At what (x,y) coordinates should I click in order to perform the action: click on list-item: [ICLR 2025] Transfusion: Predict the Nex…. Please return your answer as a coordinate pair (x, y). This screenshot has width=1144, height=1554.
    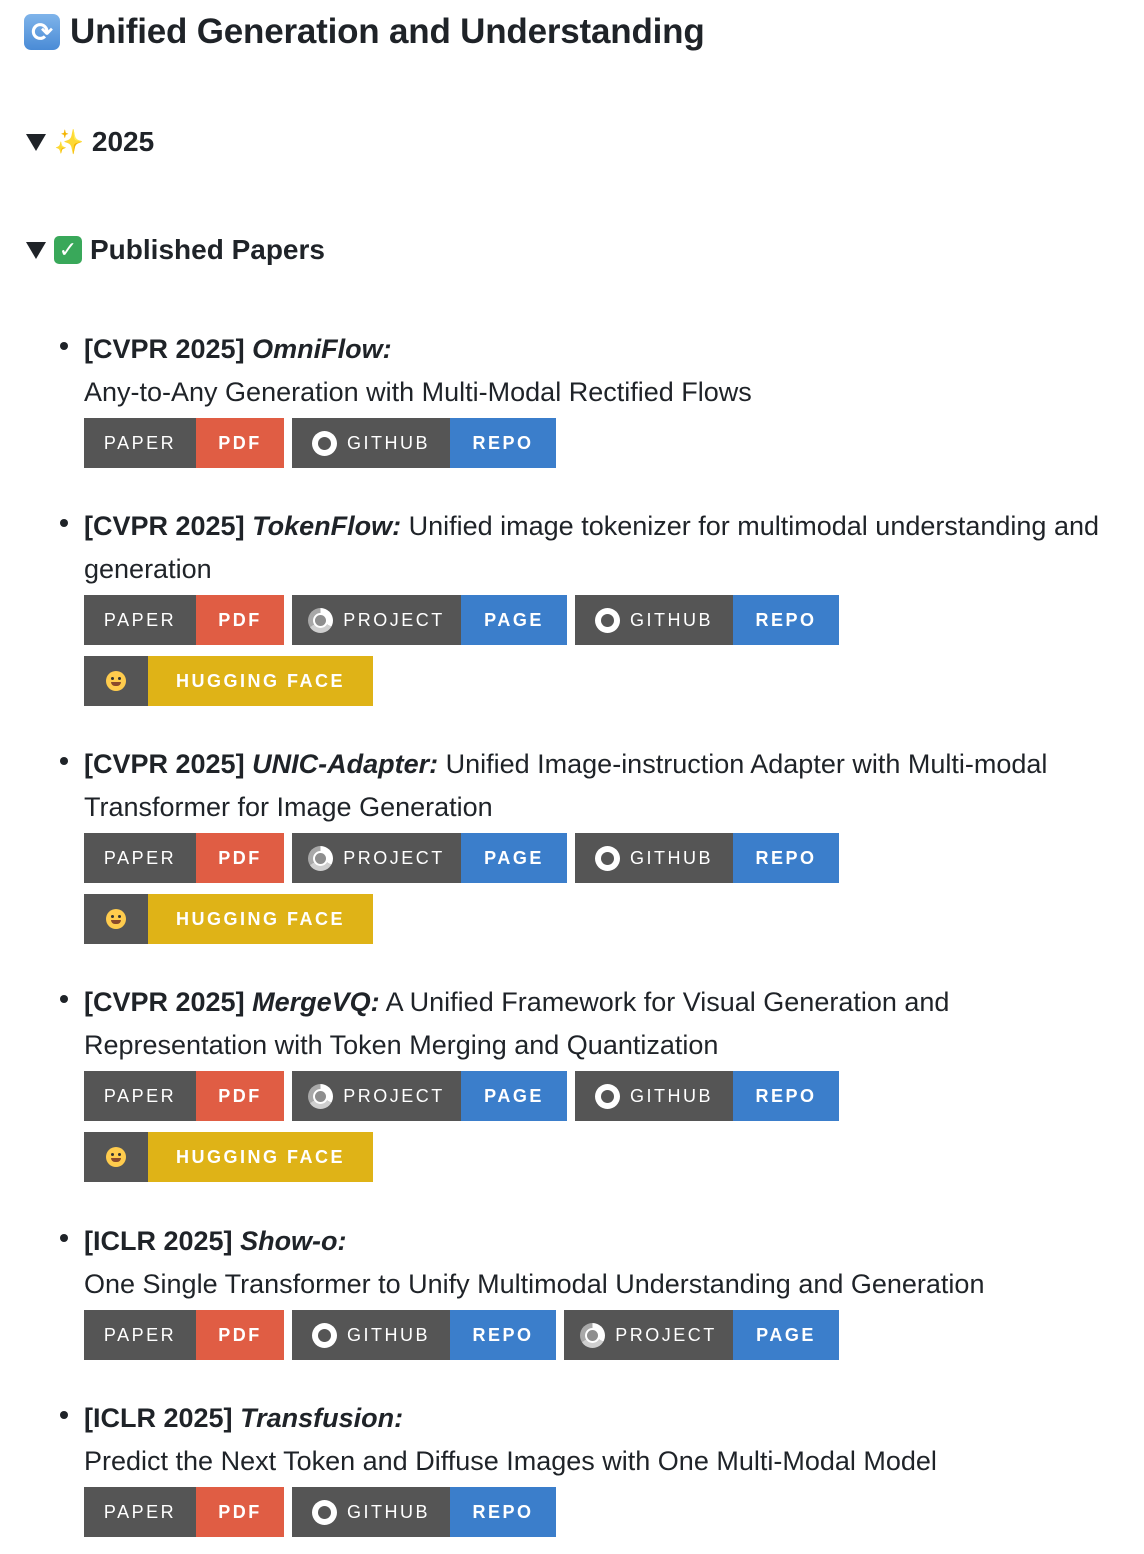
    Looking at the image, I should click on (592, 1467).